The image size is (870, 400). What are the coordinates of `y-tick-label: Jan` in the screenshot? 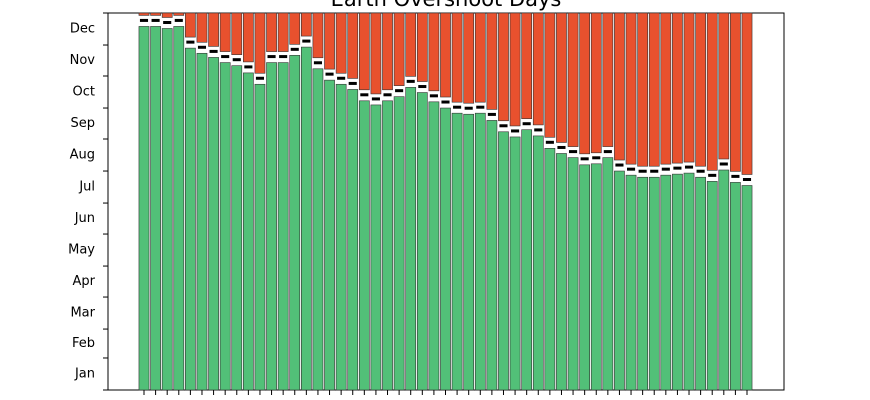 It's located at (84, 373).